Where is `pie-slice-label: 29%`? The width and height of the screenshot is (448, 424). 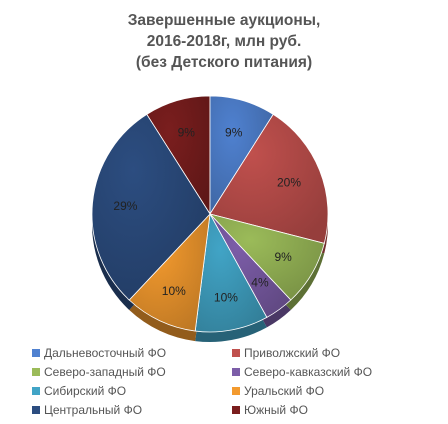 pie-slice-label: 29% is located at coordinates (125, 206).